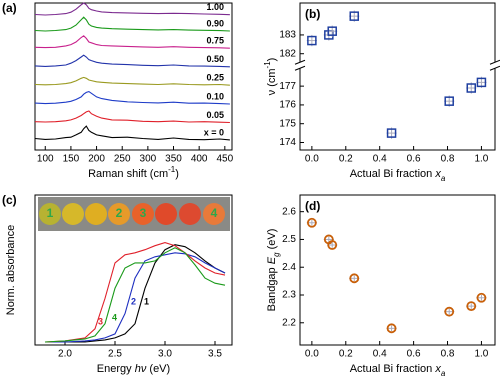 The height and width of the screenshot is (381, 500). I want to click on y-tick-label: 176, so click(287, 105).